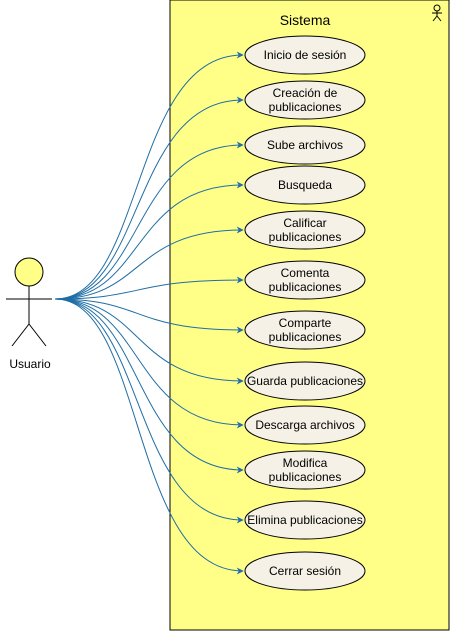 The height and width of the screenshot is (631, 450). Describe the element at coordinates (305, 323) in the screenshot. I see `use-case-label: Comparte` at that location.